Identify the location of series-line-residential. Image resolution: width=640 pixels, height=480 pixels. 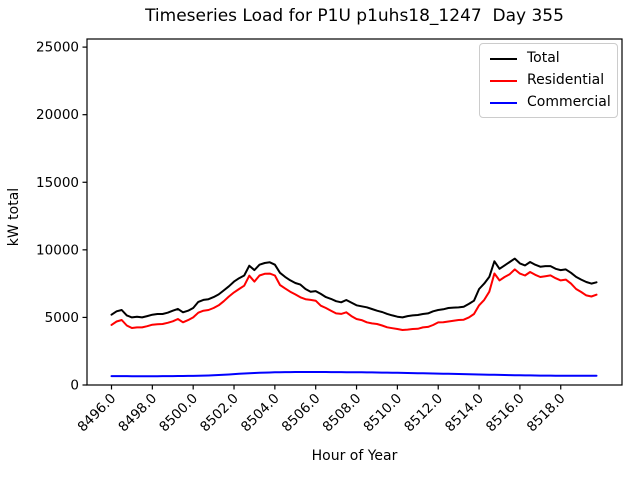
(354, 299).